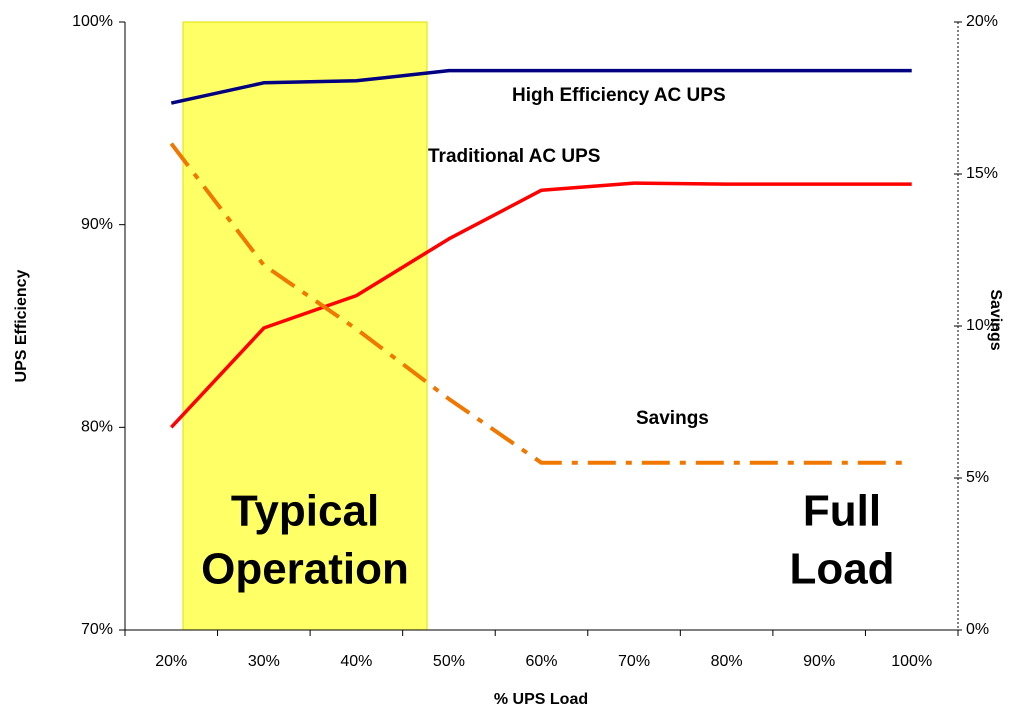 This screenshot has height=711, width=1034. I want to click on annotation: Typical, so click(305, 511).